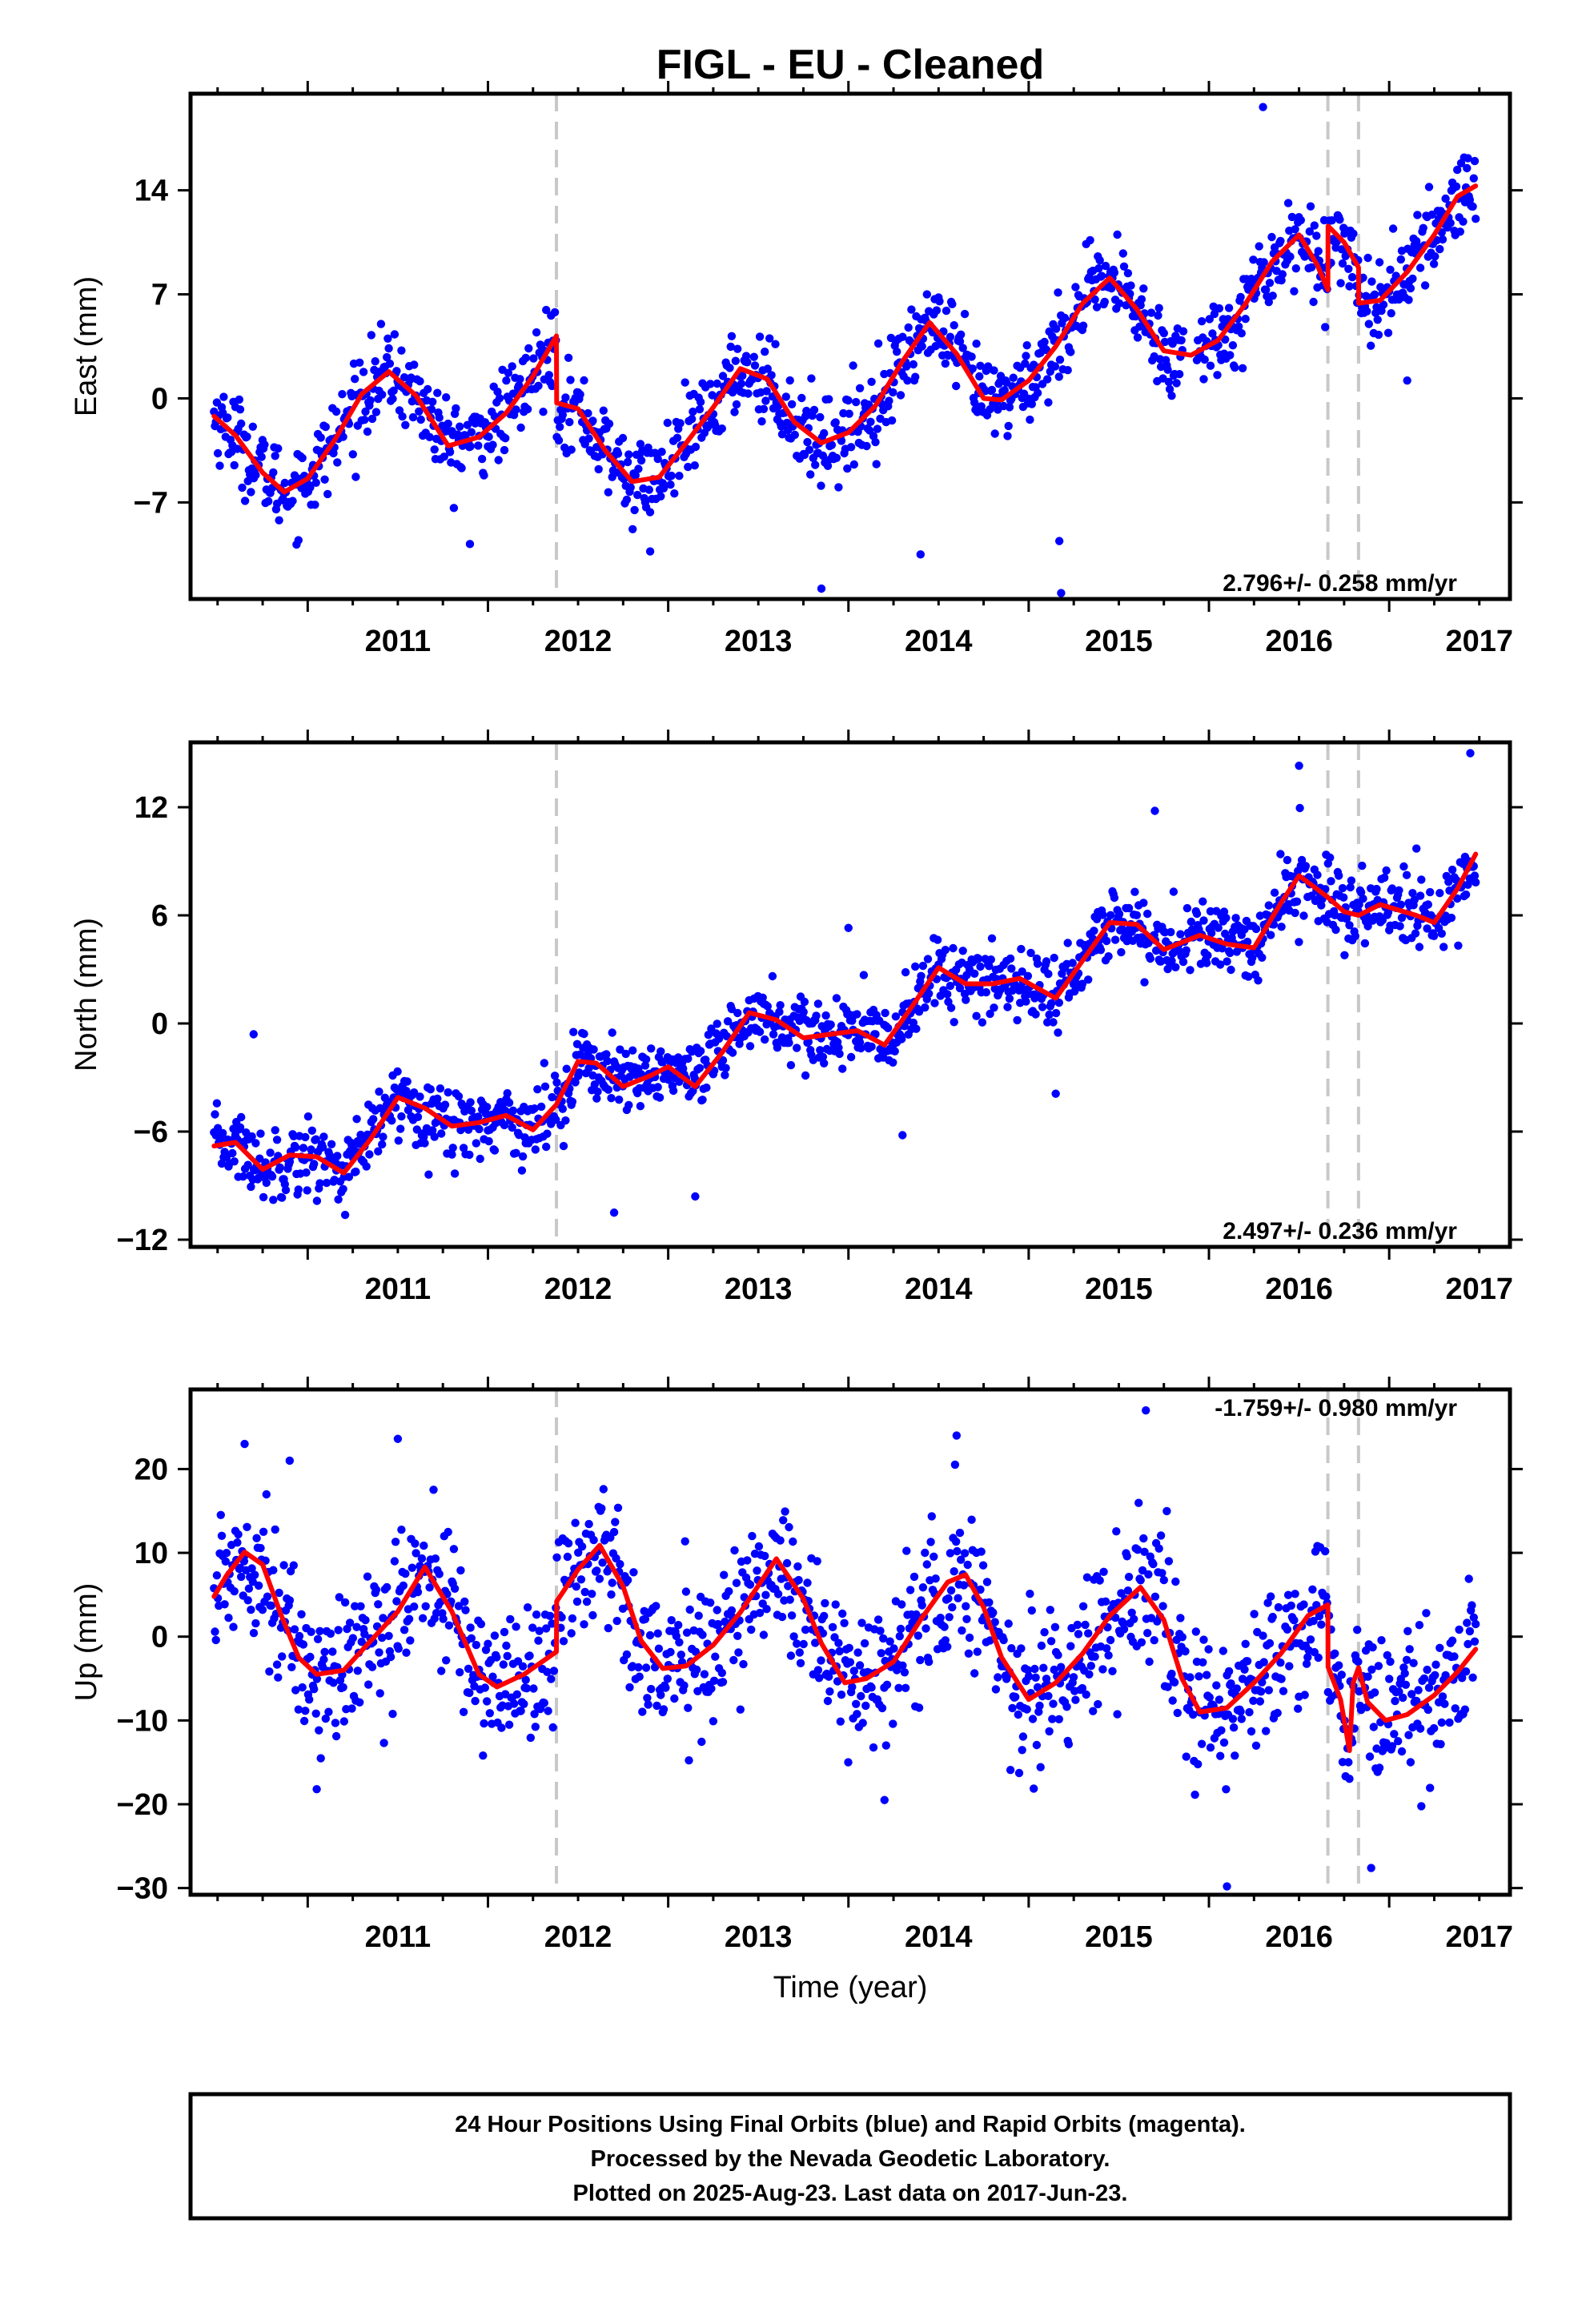  I want to click on y-tick-label: −10, so click(142, 1721).